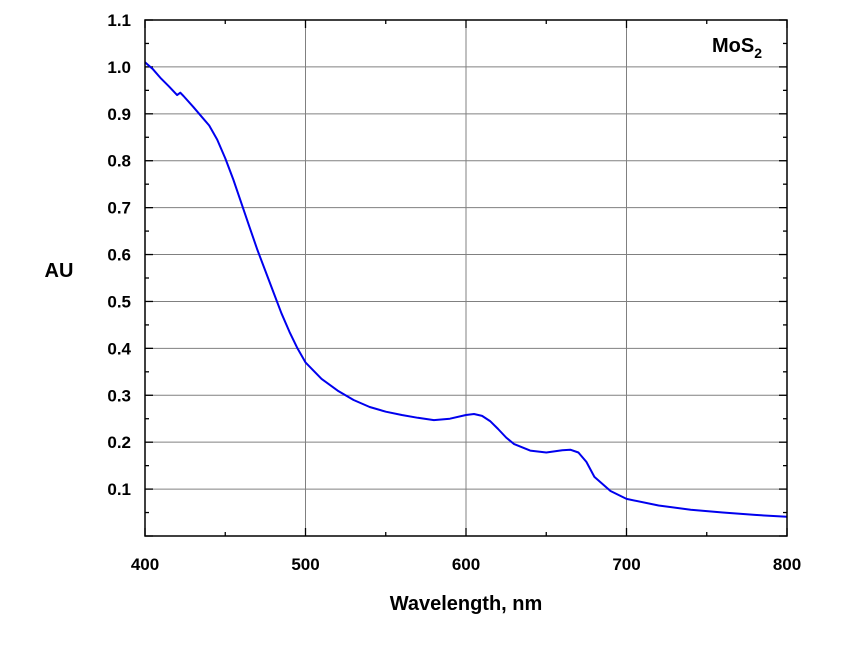 Image resolution: width=844 pixels, height=651 pixels. I want to click on y-tick-label-4: 0.5, so click(119, 301).